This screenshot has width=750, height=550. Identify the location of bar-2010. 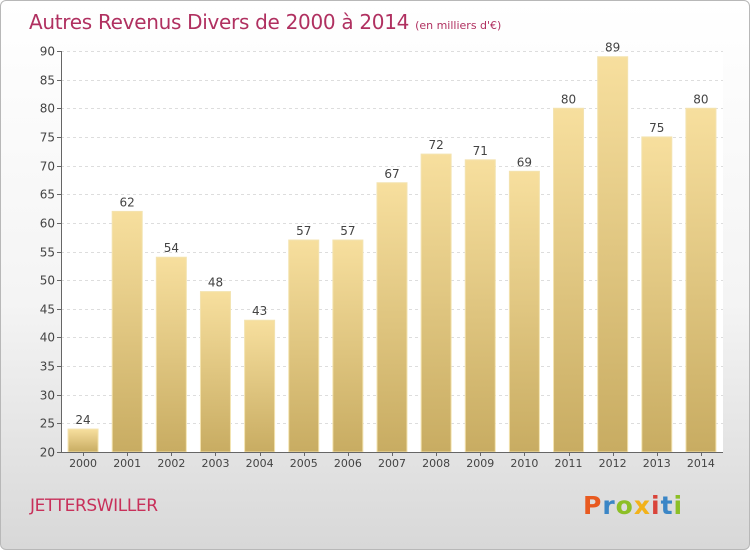
(524, 311).